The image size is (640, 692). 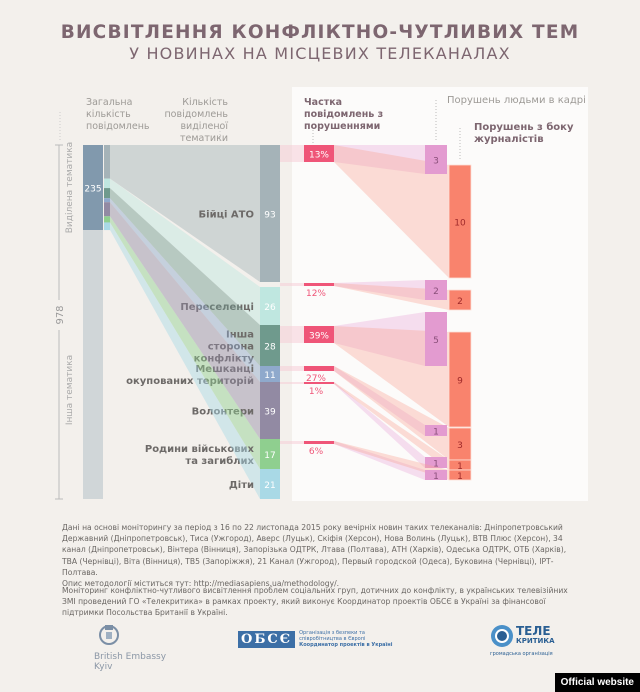 What do you see at coordinates (103, 667) in the screenshot?
I see `british-embassy-city: Kyiv` at bounding box center [103, 667].